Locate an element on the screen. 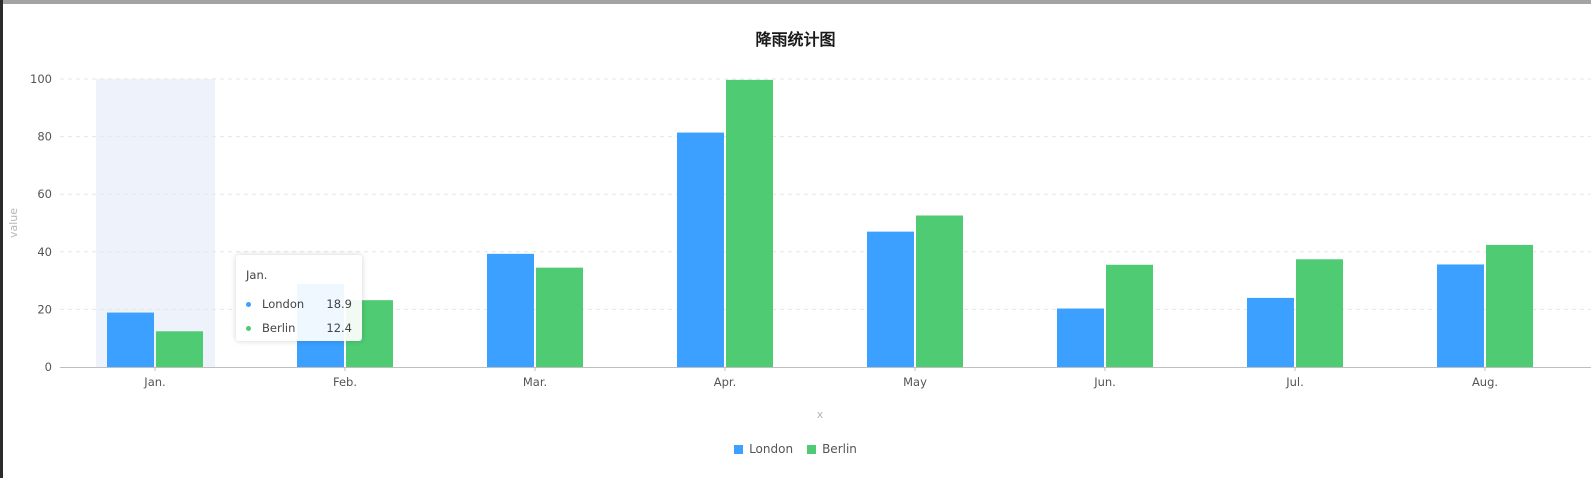  legend-item-london: London is located at coordinates (763, 449).